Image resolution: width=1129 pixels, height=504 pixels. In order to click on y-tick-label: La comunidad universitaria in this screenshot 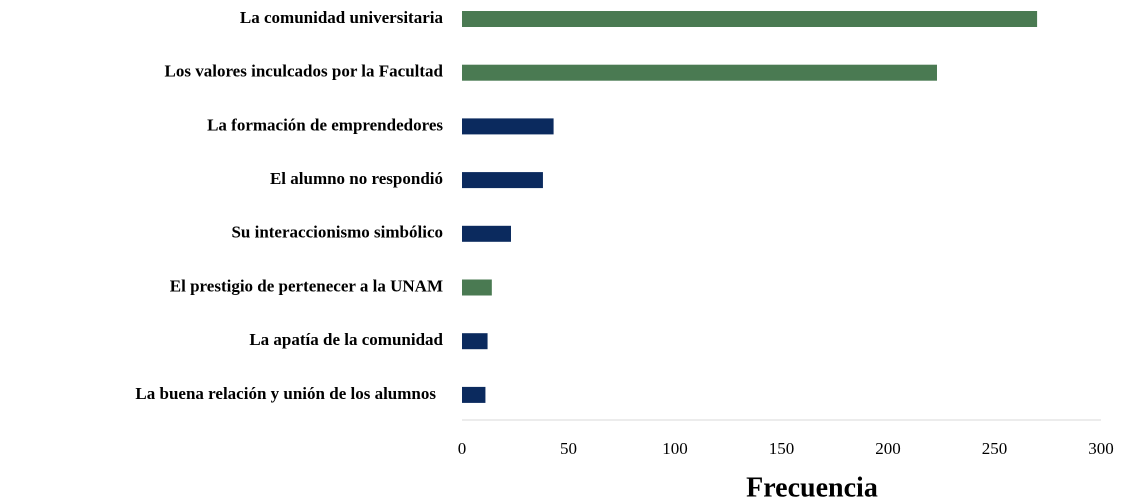, I will do `click(342, 17)`.